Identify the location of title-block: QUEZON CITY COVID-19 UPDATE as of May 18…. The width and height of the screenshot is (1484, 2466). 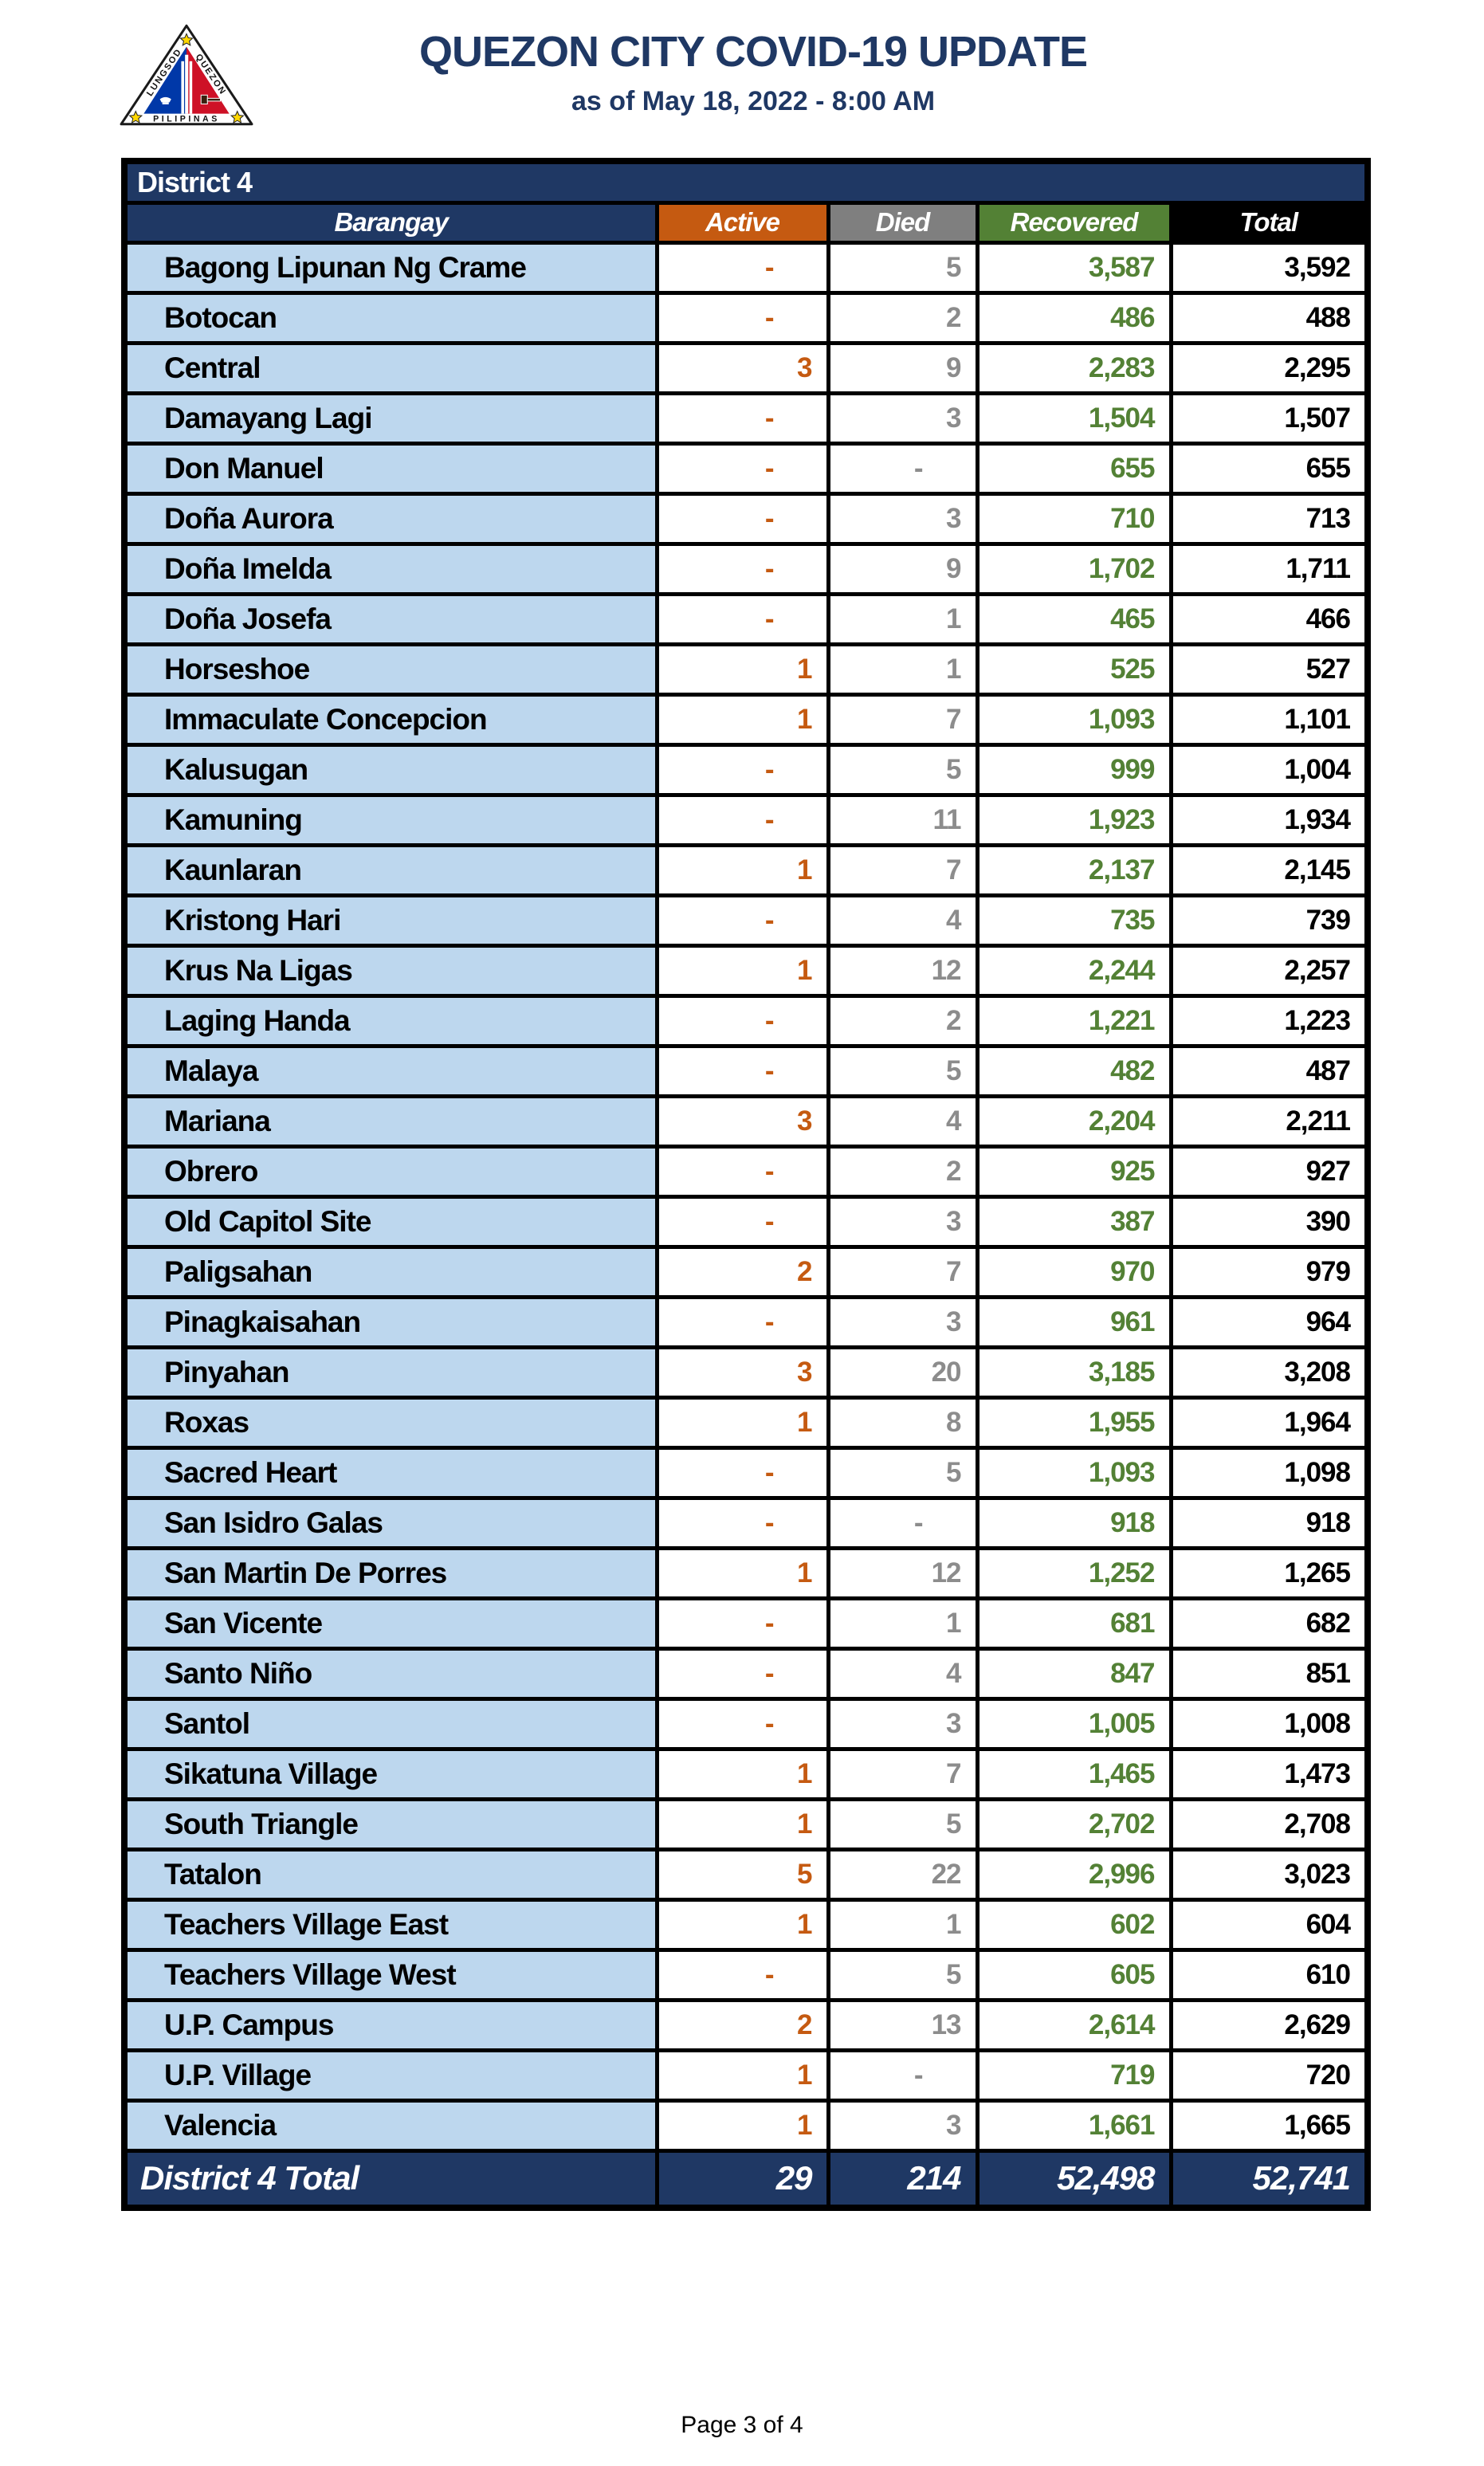
(742, 59).